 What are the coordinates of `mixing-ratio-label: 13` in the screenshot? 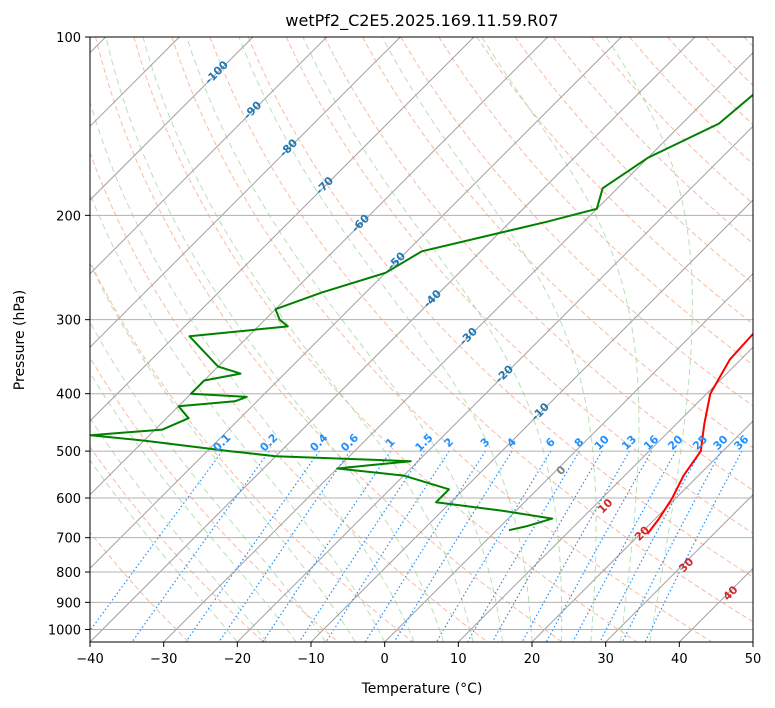 It's located at (629, 443).